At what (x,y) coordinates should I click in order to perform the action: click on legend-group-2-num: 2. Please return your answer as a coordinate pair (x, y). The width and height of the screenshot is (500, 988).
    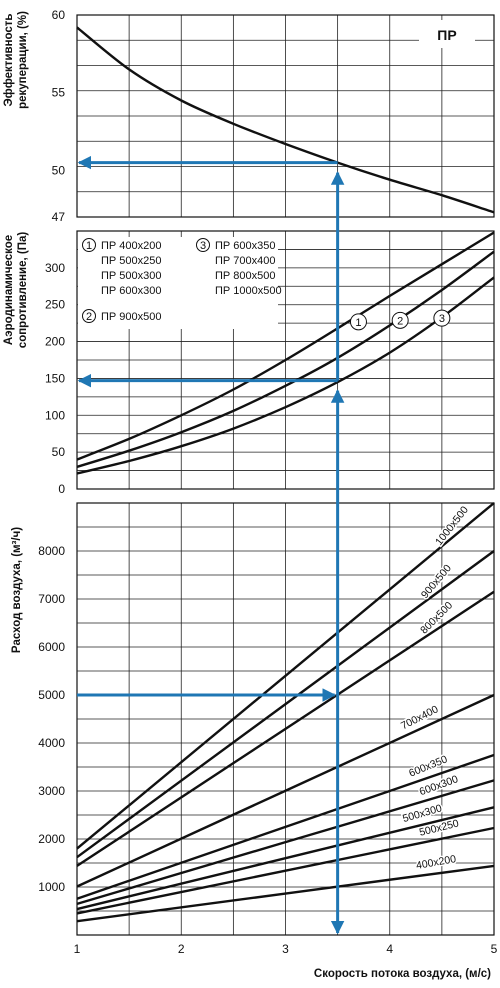
    Looking at the image, I should click on (89, 317).